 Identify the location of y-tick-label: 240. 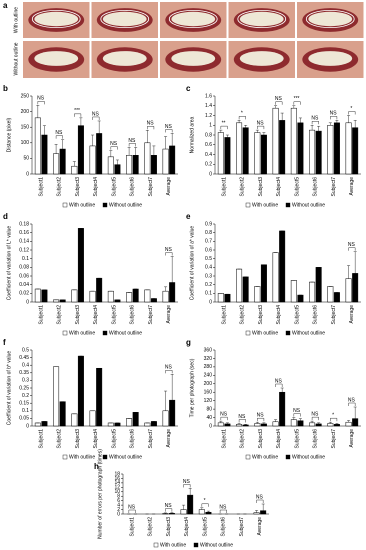
(208, 376).